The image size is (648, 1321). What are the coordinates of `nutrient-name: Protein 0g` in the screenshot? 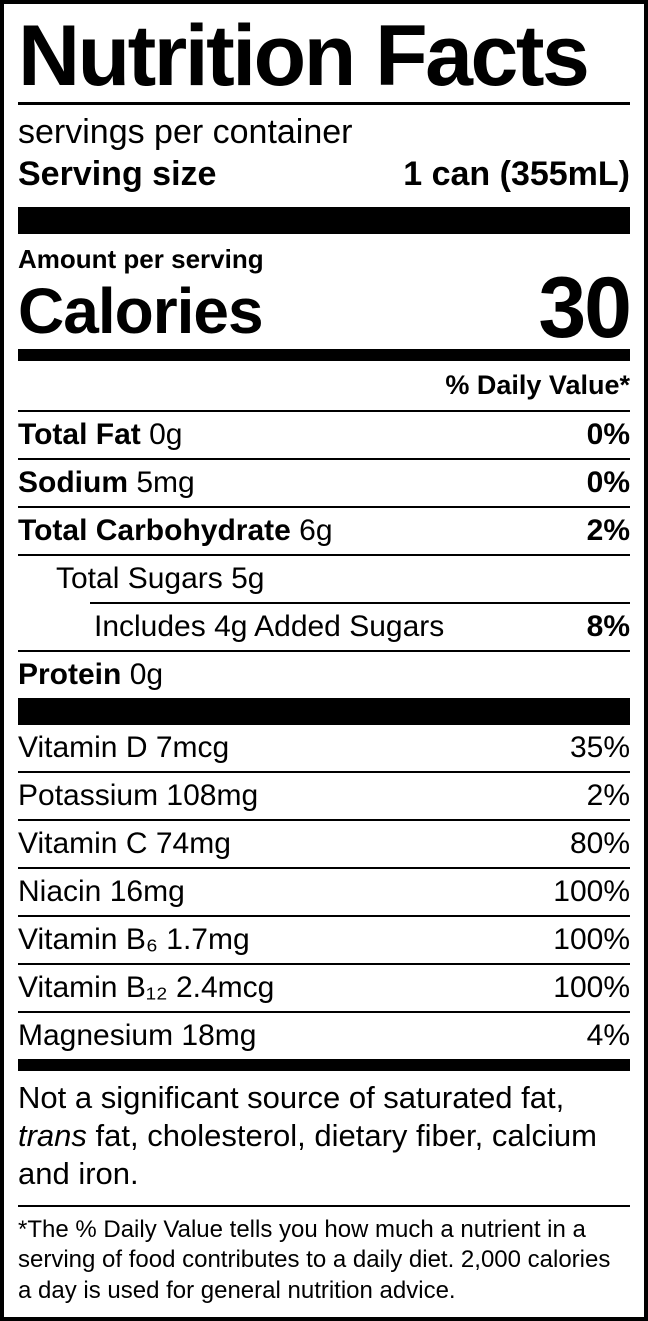 It's located at (91, 674).